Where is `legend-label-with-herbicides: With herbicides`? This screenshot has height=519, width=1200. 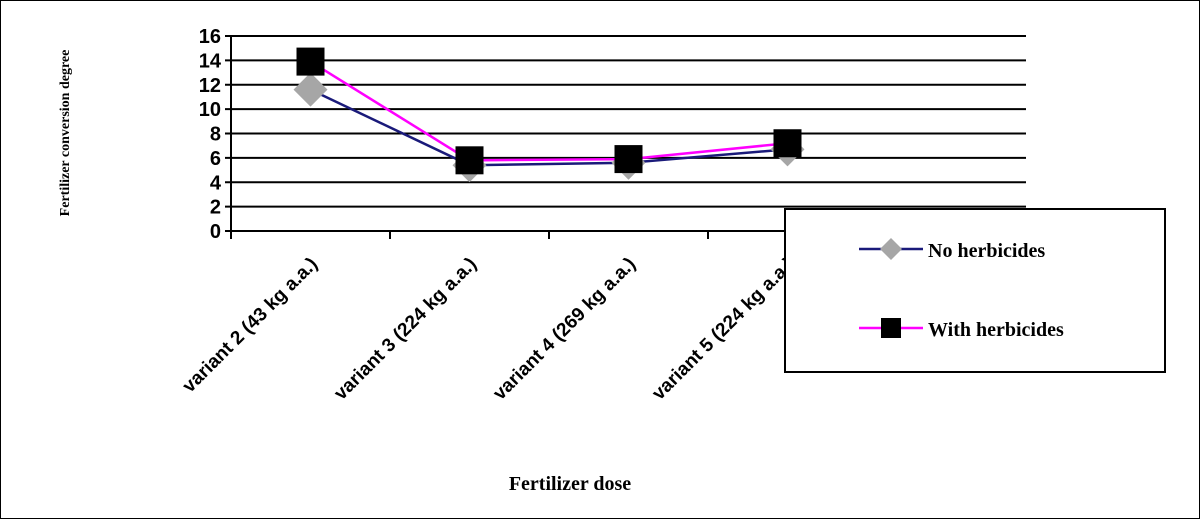
legend-label-with-herbicides: With herbicides is located at coordinates (996, 330).